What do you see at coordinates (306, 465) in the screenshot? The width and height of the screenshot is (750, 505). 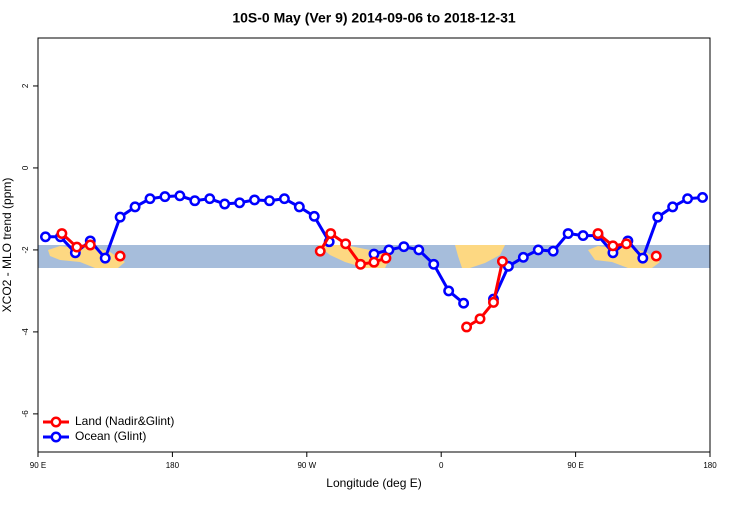 I see `x-tick-label: 90 W` at bounding box center [306, 465].